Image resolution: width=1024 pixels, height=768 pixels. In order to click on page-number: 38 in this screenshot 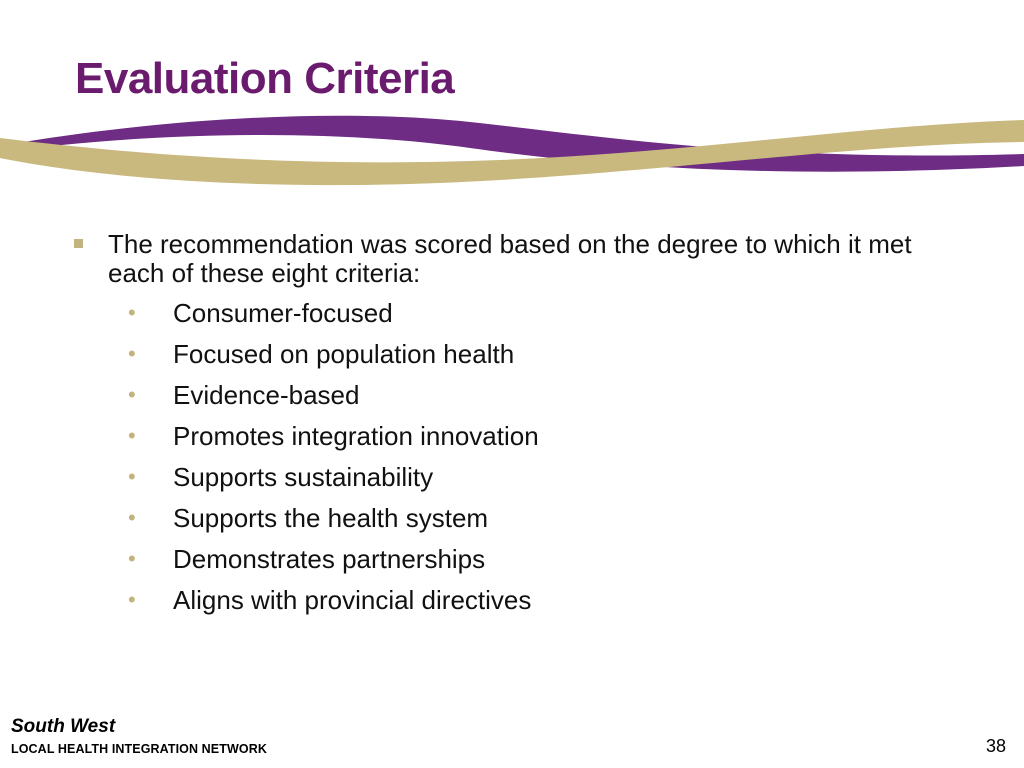, I will do `click(995, 746)`.